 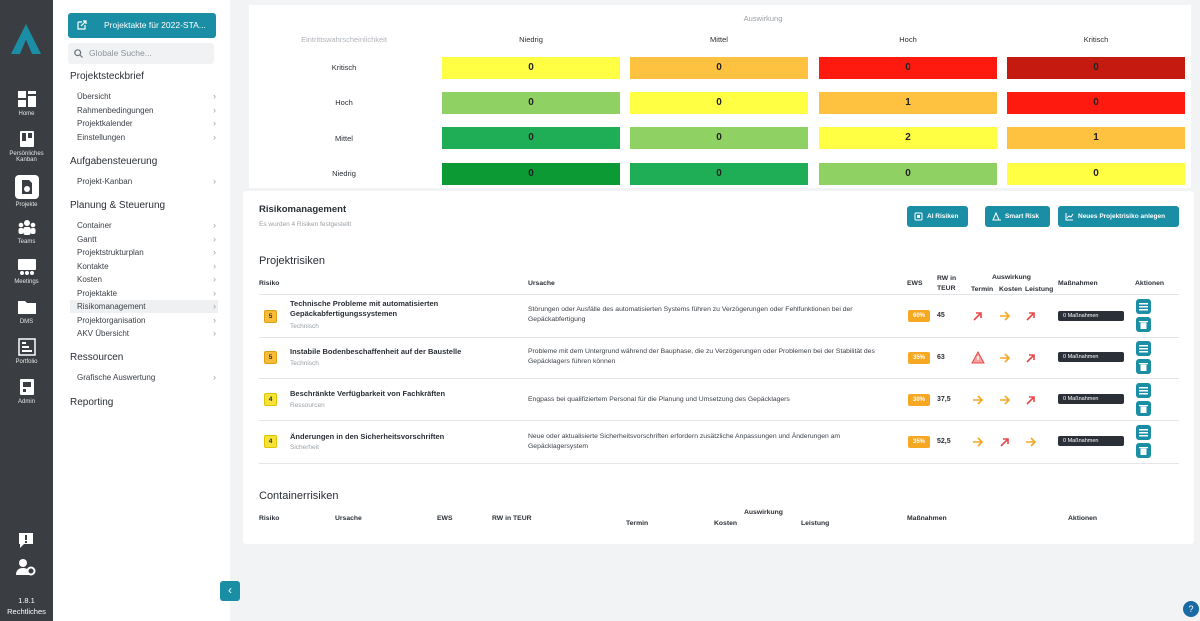 I want to click on trash-icon, so click(x=1143, y=325).